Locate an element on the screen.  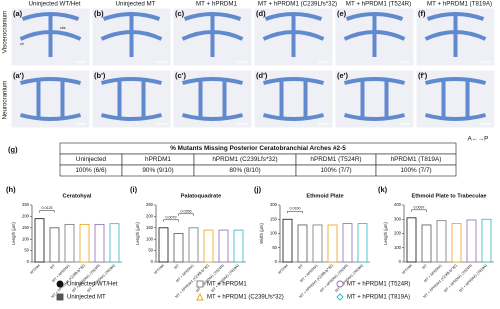
annotation: ch is located at coordinates (22, 44).